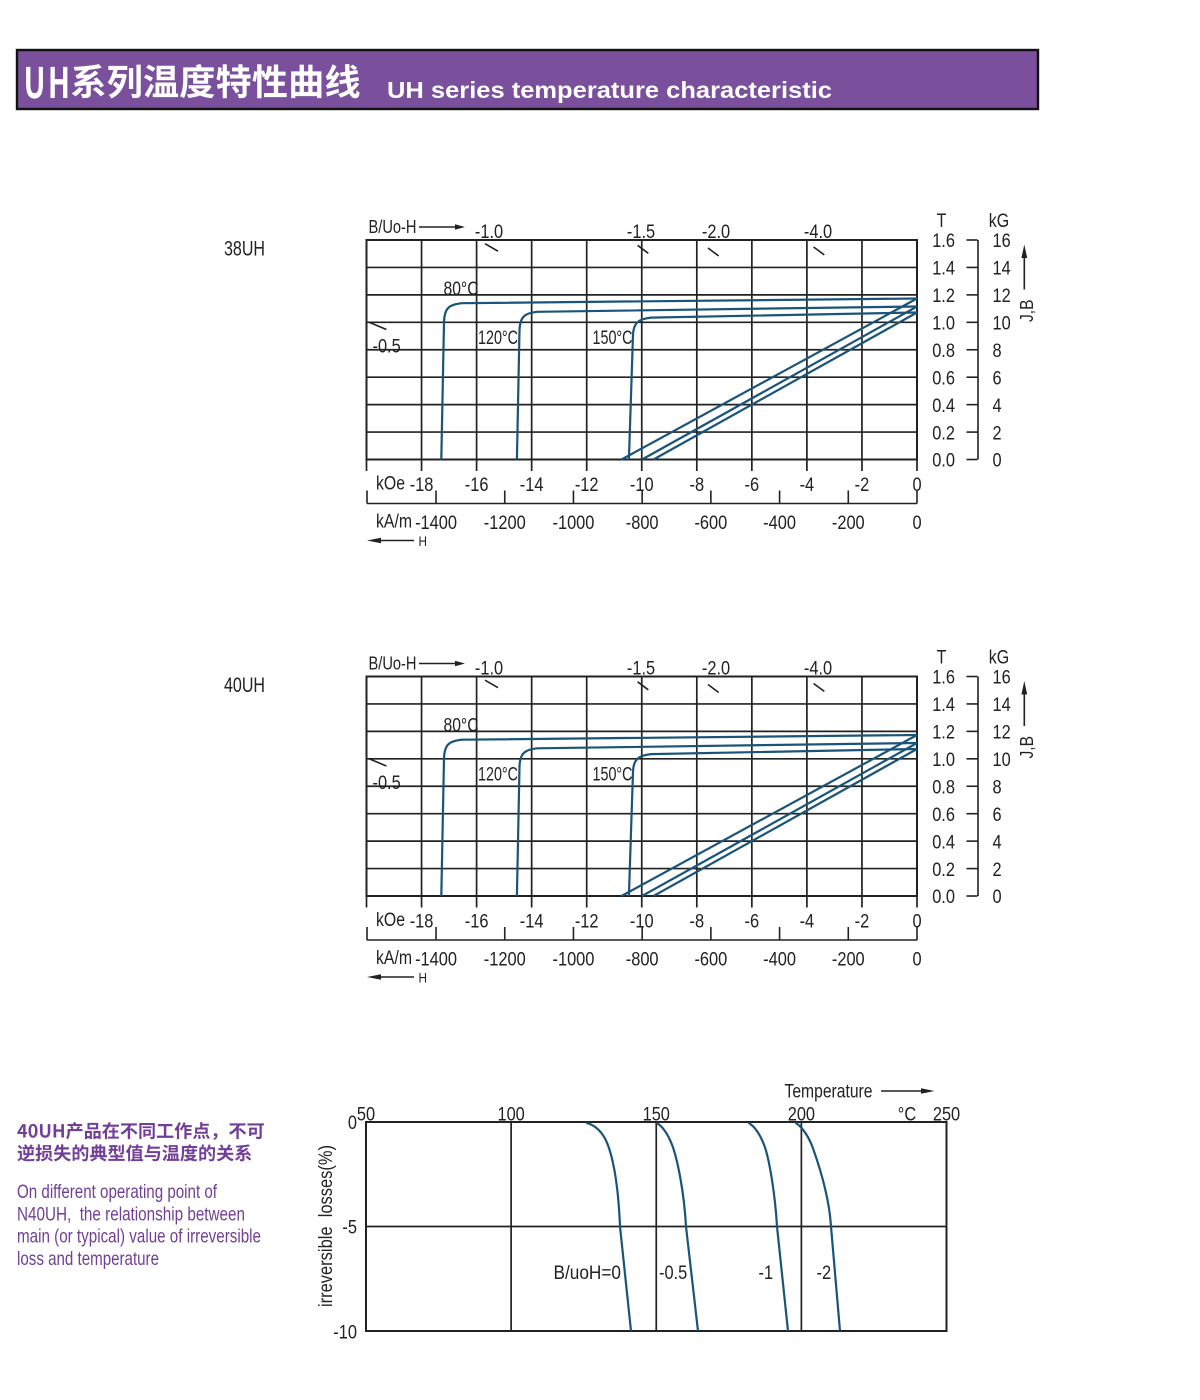 The image size is (1200, 1400). Describe the element at coordinates (349, 1228) in the screenshot. I see `svg-text: -5` at that location.